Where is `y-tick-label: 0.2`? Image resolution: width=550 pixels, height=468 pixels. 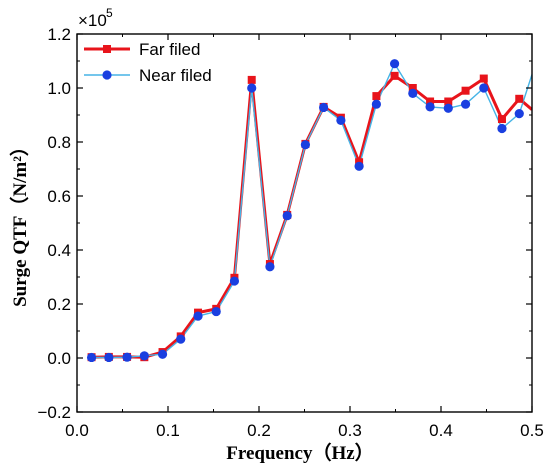
y-tick-label: 0.2 is located at coordinates (59, 304).